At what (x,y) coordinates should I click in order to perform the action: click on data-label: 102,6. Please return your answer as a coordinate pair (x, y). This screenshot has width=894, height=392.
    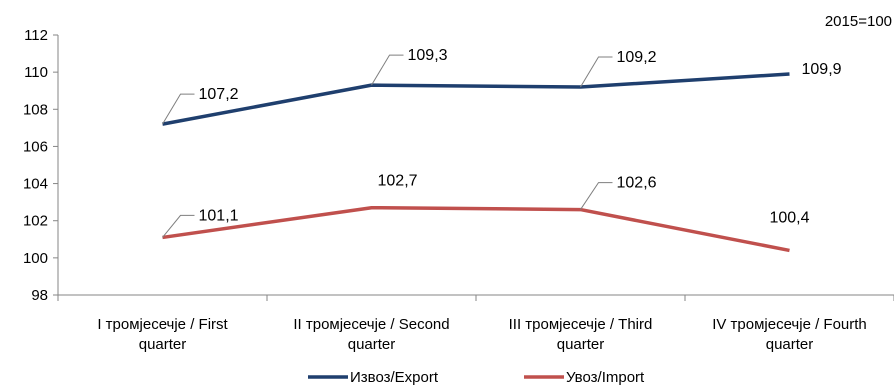
    Looking at the image, I should click on (637, 183).